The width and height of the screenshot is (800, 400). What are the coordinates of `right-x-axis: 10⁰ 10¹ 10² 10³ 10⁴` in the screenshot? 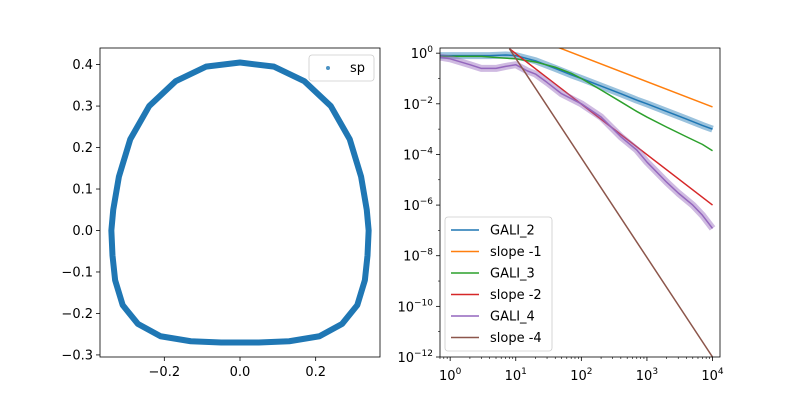 It's located at (581, 370).